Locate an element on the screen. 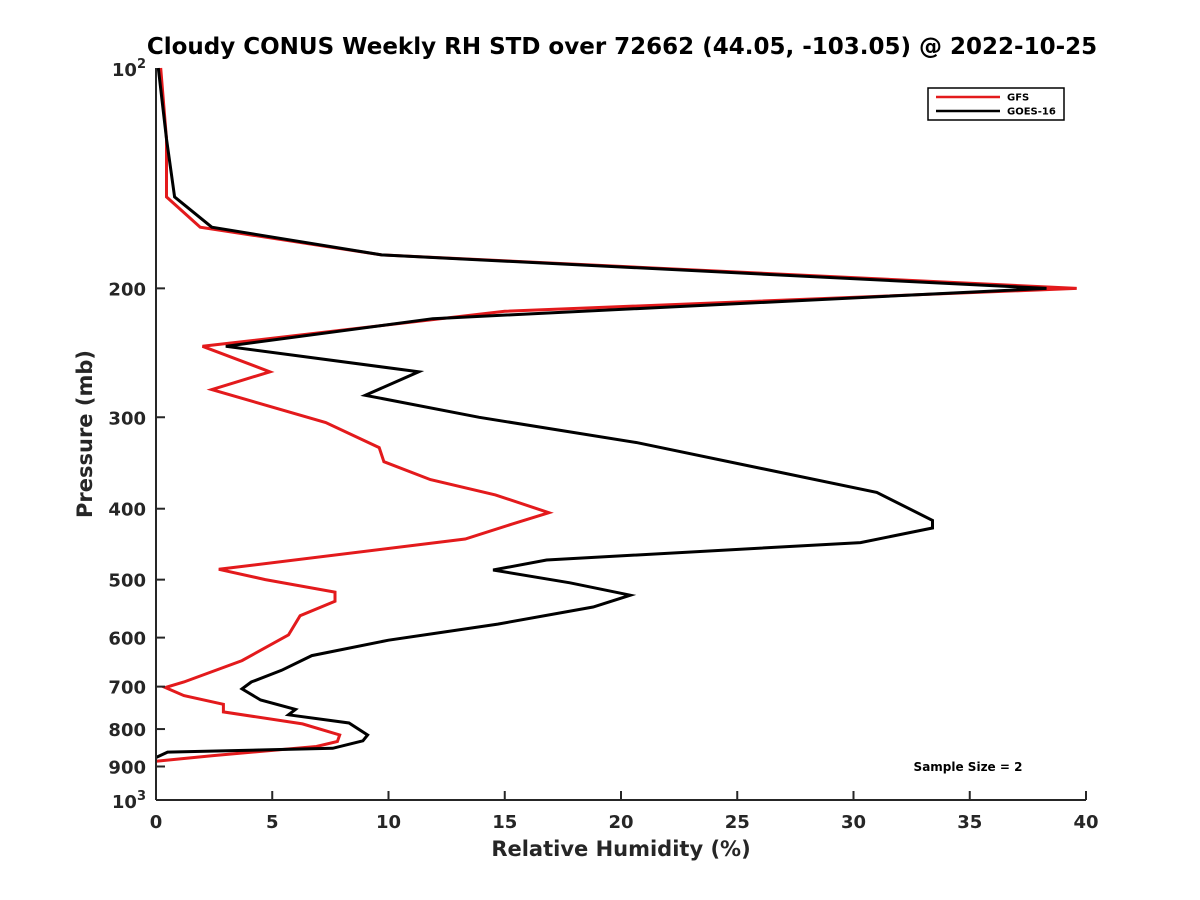 The image size is (1200, 900). y-ticks: 10² 200 300 400 500 600 700 800 900 10³ is located at coordinates (136, 435).